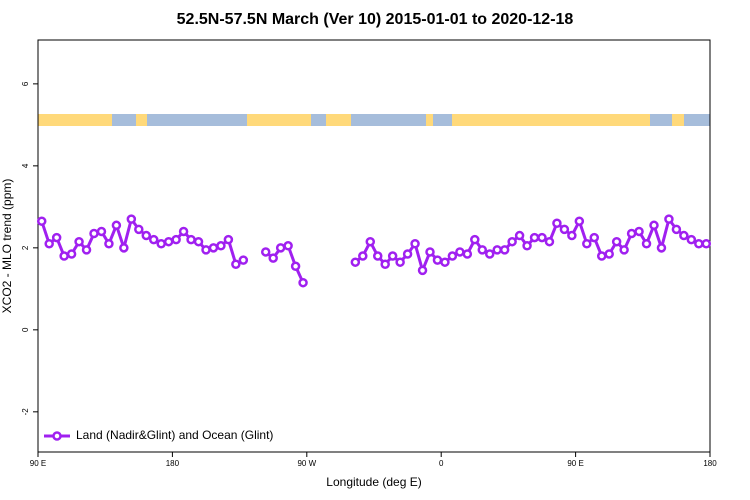 The height and width of the screenshot is (500, 750). Describe the element at coordinates (25, 412) in the screenshot. I see `y-tick-label: -2` at that location.